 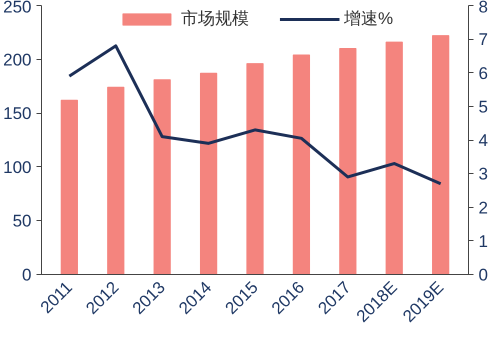 I want to click on y2-tick-label: 6, so click(x=483, y=73).